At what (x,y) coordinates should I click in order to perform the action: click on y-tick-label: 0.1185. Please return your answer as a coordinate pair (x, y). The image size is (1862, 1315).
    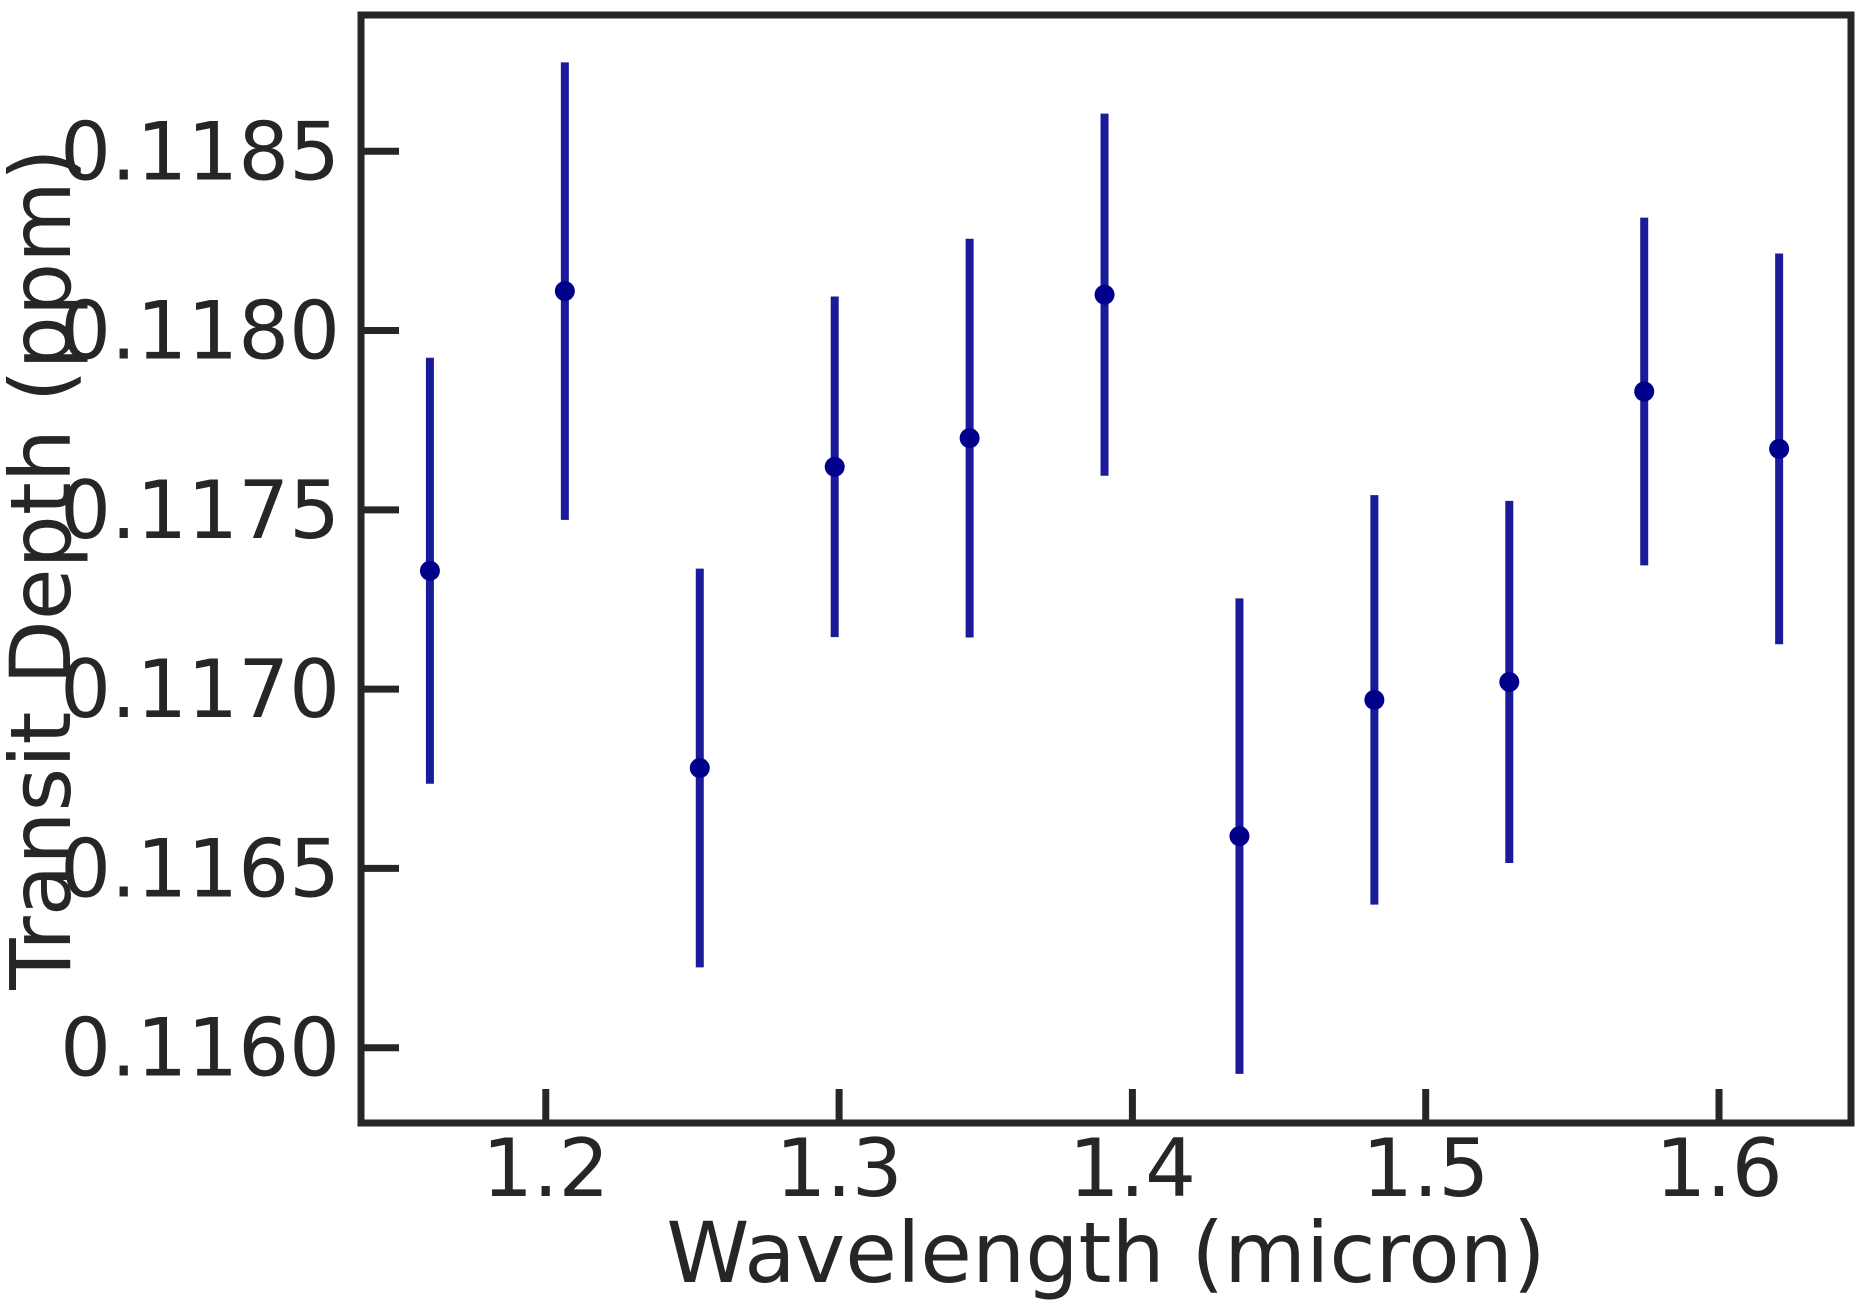
    Looking at the image, I should click on (200, 151).